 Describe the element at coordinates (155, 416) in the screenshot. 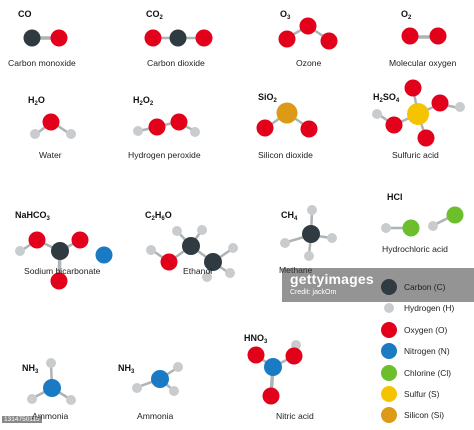

I see `name-nh3b: Ammonia` at that location.